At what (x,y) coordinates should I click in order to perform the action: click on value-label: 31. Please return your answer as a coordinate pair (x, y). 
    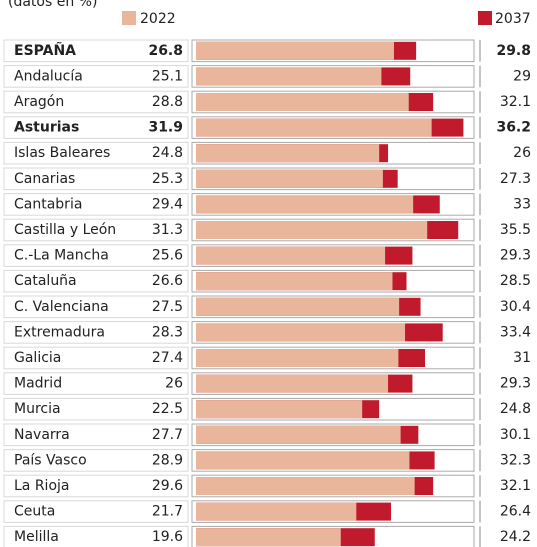
    Looking at the image, I should click on (522, 358).